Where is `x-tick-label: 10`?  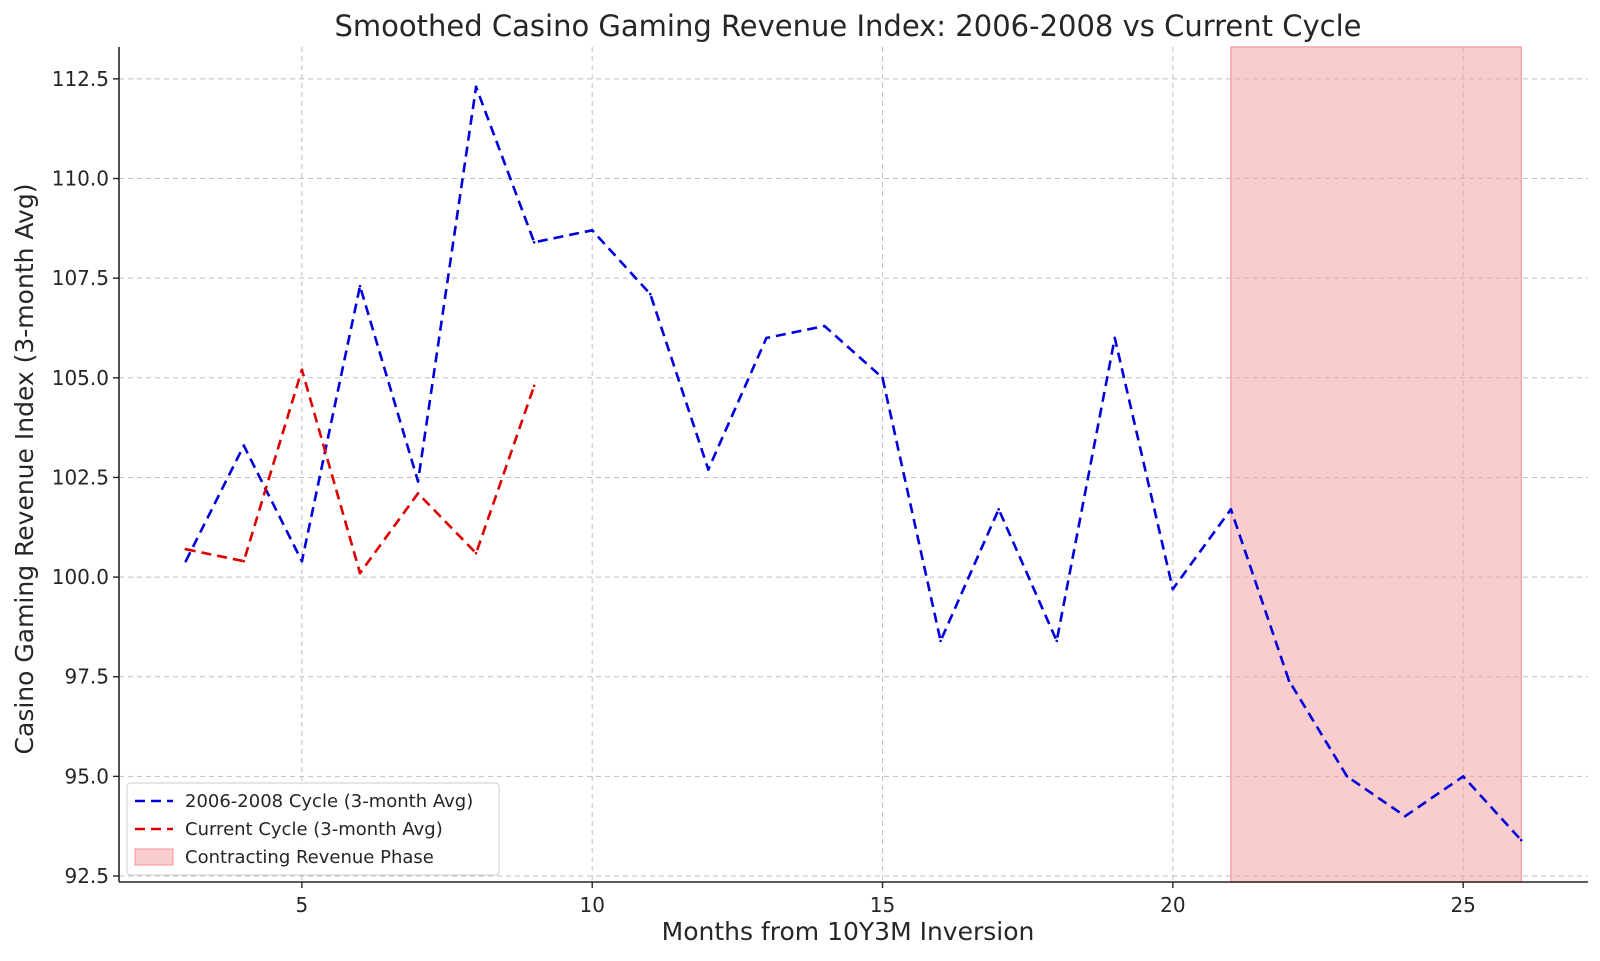
x-tick-label: 10 is located at coordinates (591, 905).